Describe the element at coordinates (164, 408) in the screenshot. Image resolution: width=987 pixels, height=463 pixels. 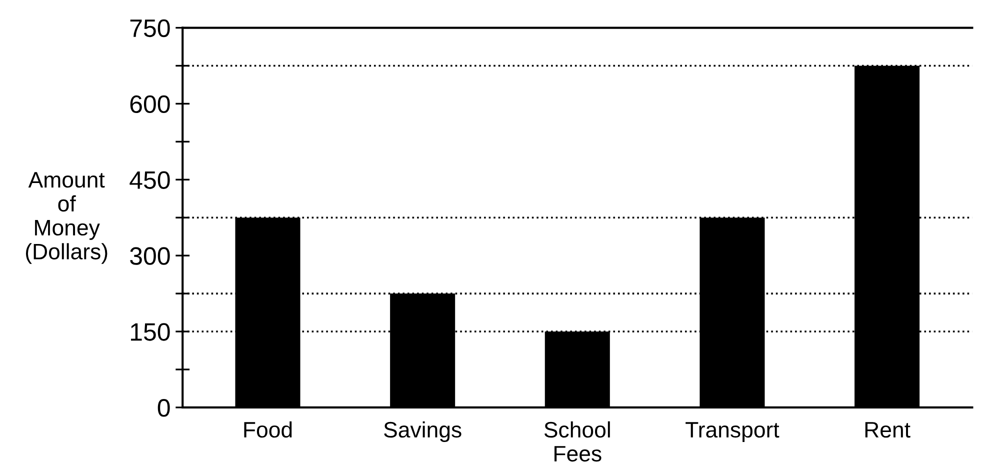
I see `y-tick-label: 0` at that location.